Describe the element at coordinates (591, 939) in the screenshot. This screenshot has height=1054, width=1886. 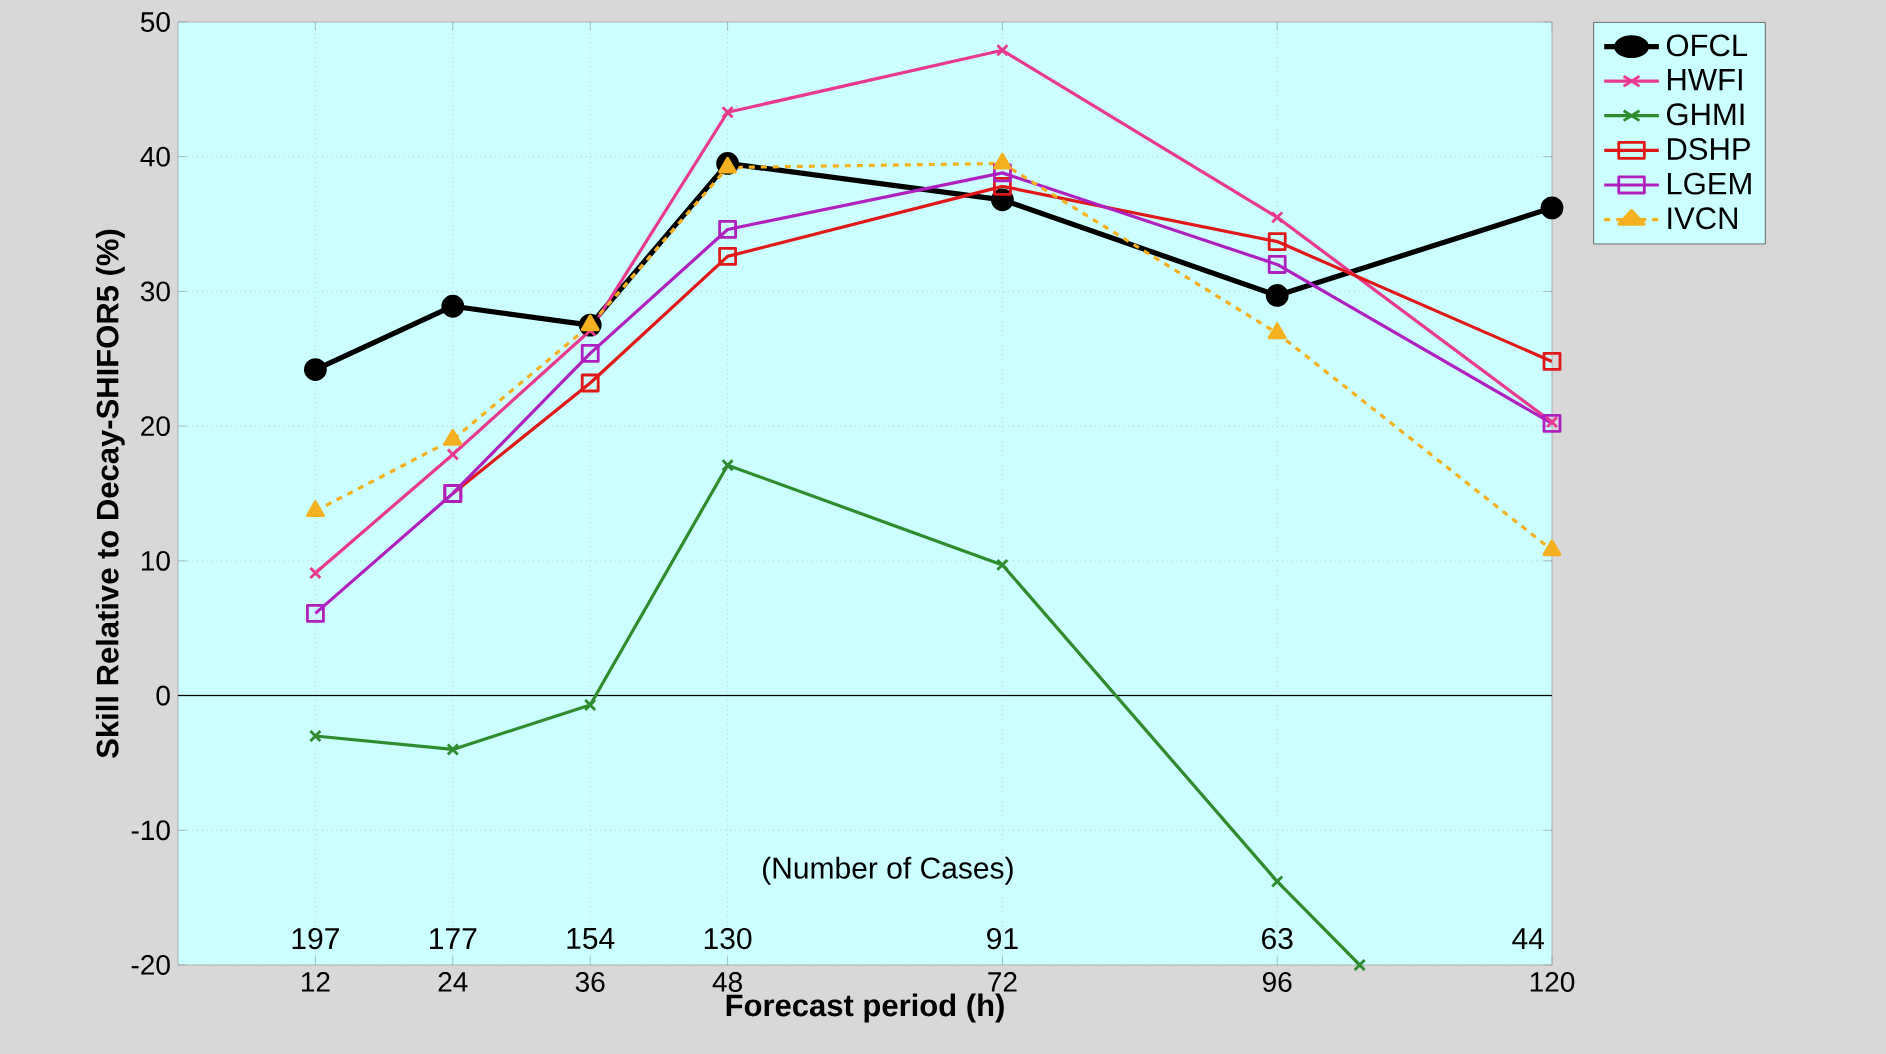
I see `annotation: 154` at that location.